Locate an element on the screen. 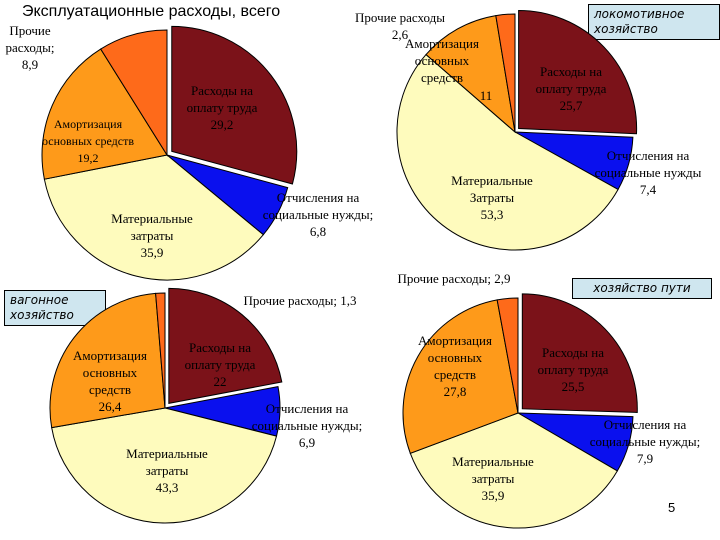 This screenshot has height=540, width=720. pie-slice-track-labor is located at coordinates (579, 353).